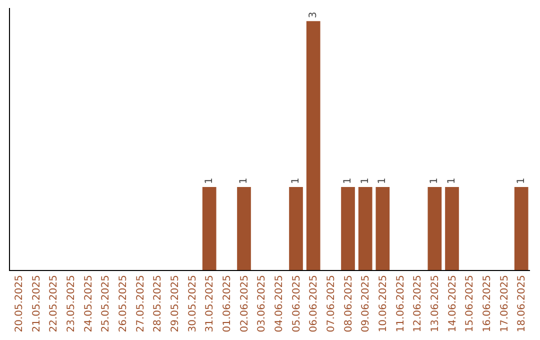  What do you see at coordinates (227, 303) in the screenshot?
I see `x-tick-label: 01.06.2025` at bounding box center [227, 303].